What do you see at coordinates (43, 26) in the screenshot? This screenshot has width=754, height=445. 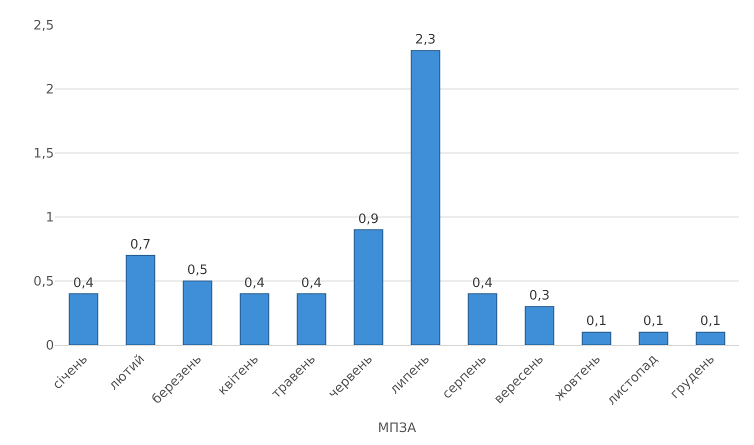 I see `y-tick-label: 2,5` at bounding box center [43, 26].